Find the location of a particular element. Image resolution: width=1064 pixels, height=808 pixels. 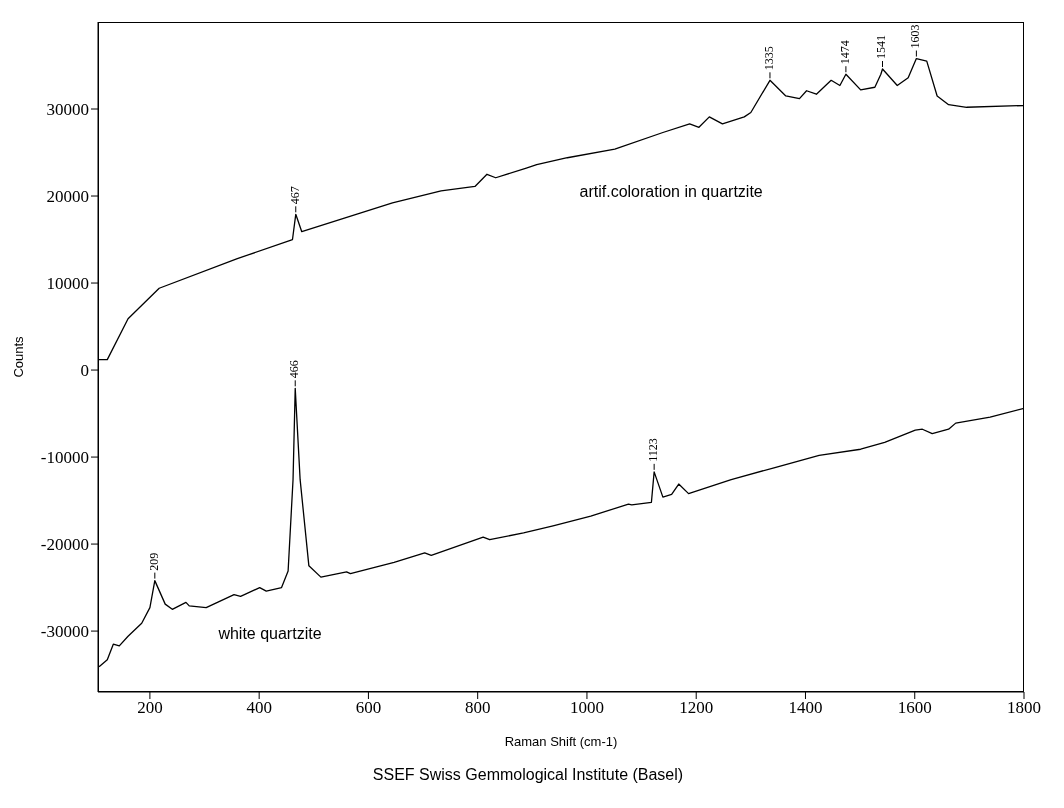

y-tick-label: 10000 is located at coordinates (67, 284).